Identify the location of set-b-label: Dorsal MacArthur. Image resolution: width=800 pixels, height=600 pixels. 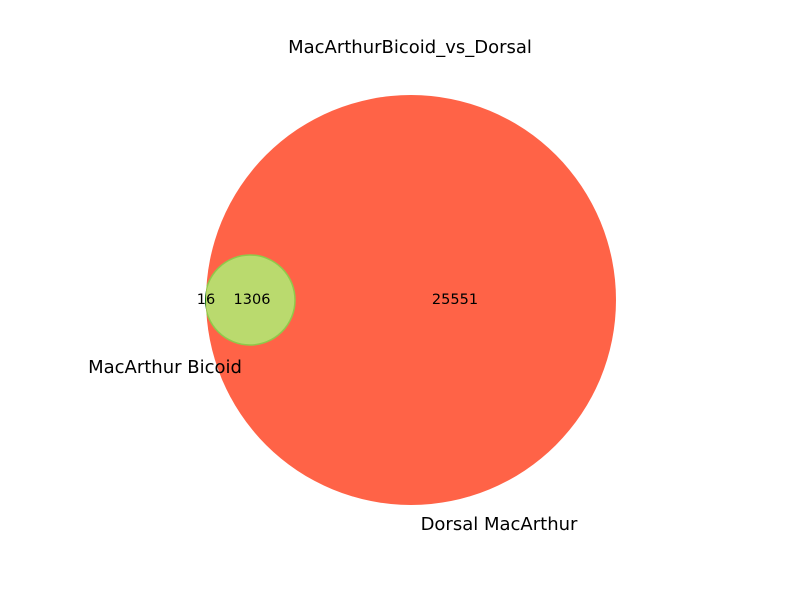
(499, 524).